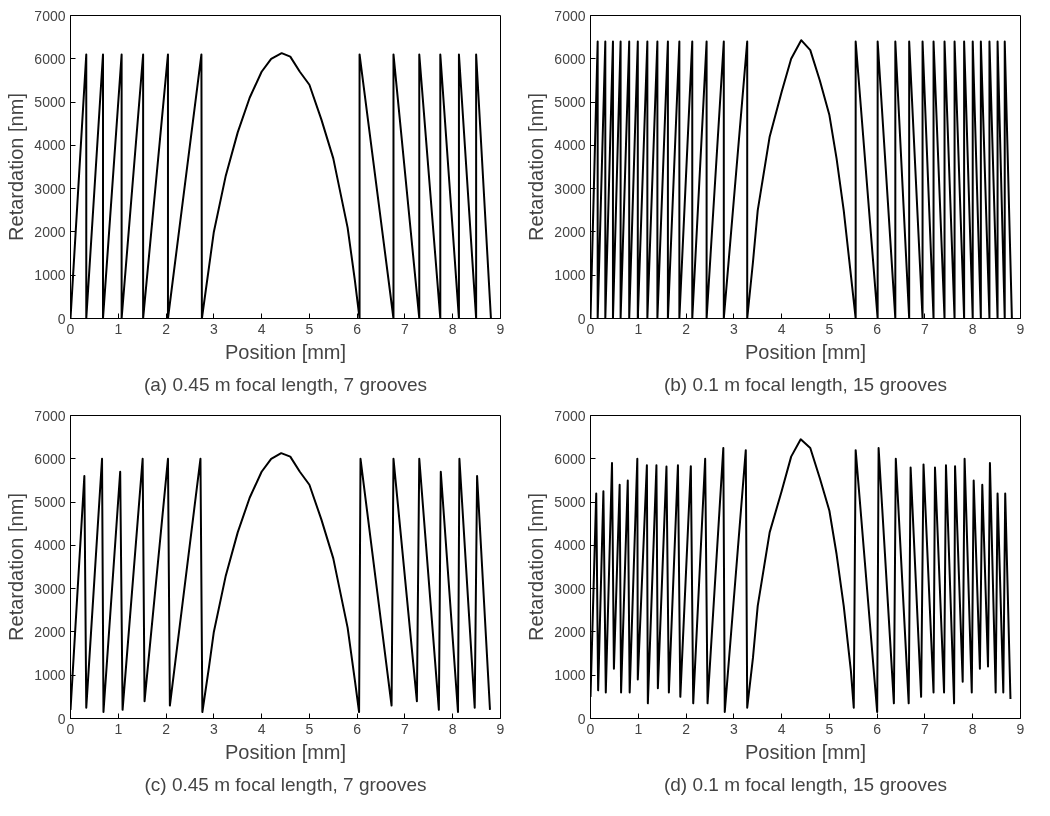  Describe the element at coordinates (805, 784) in the screenshot. I see `text: (d) 0.1 m focal length, 15 grooves` at that location.